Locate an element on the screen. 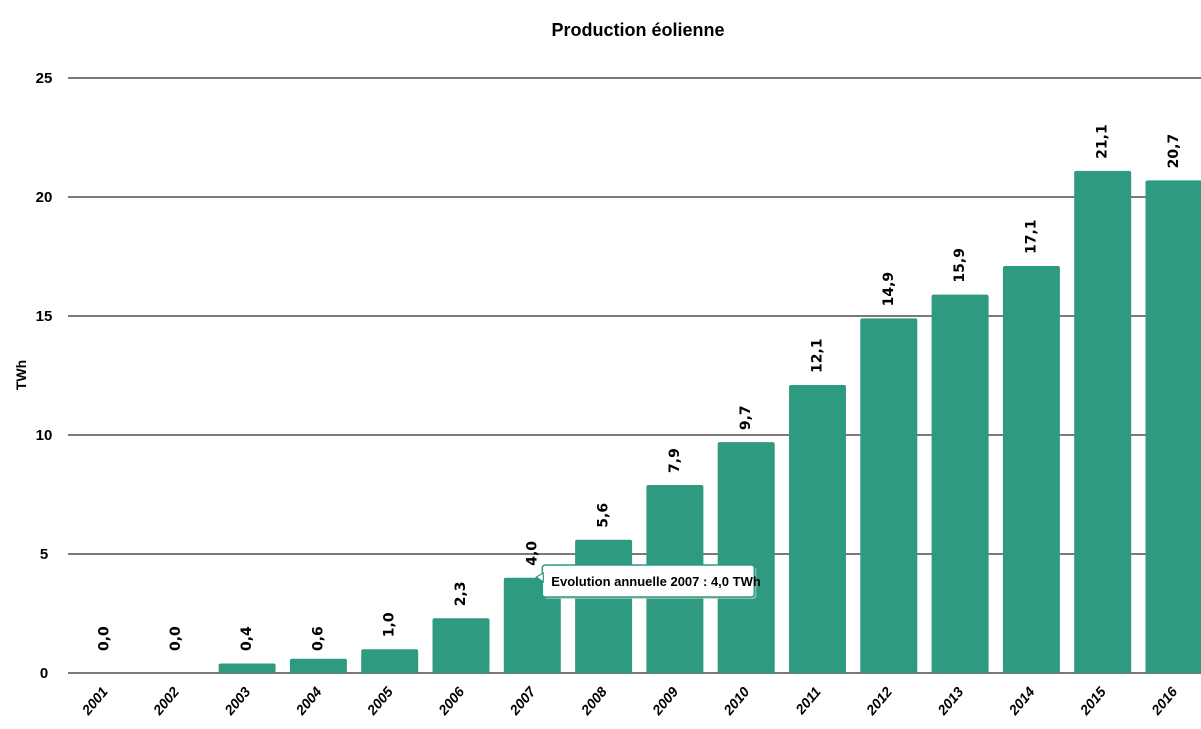 The width and height of the screenshot is (1201, 729). x-tick-label: 2015 is located at coordinates (1092, 700).